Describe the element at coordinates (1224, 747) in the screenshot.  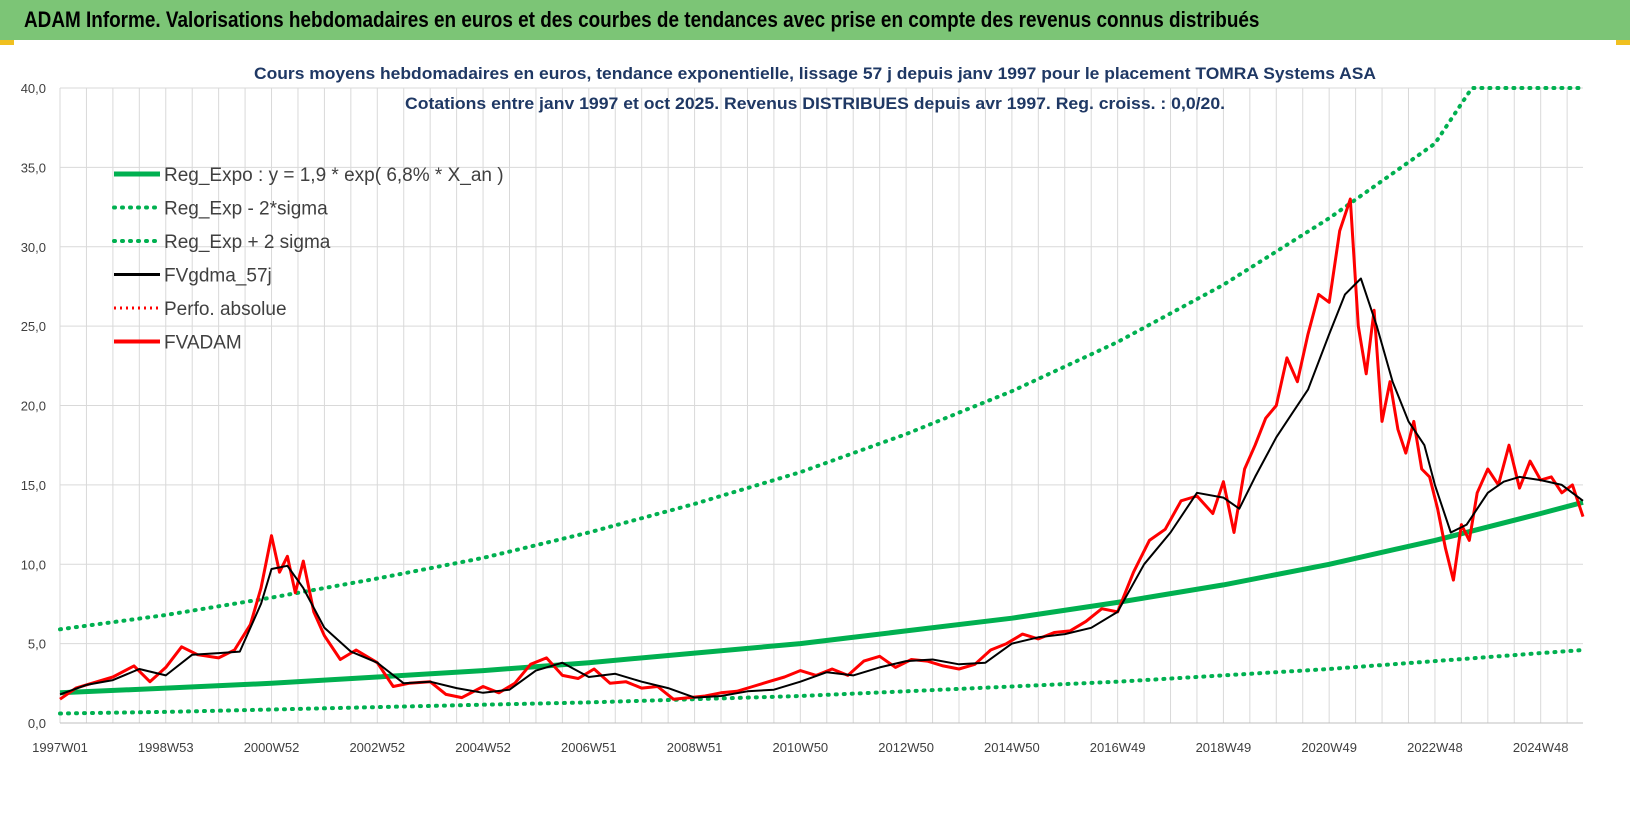
I see `x-tick-label: 2018W49` at that location.